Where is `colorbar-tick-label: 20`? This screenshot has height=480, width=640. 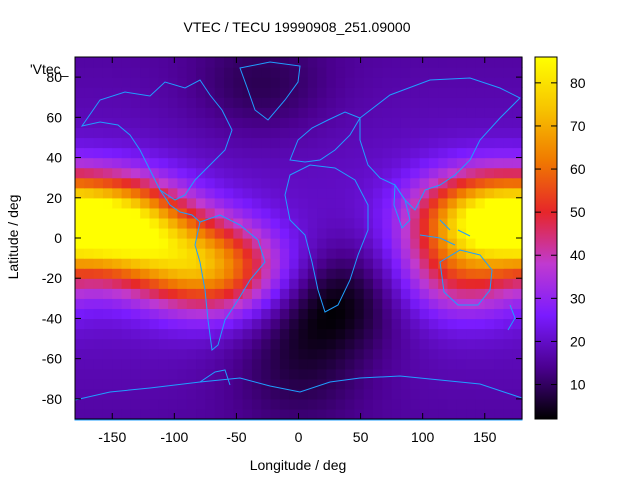 colorbar-tick-label: 20 is located at coordinates (578, 341).